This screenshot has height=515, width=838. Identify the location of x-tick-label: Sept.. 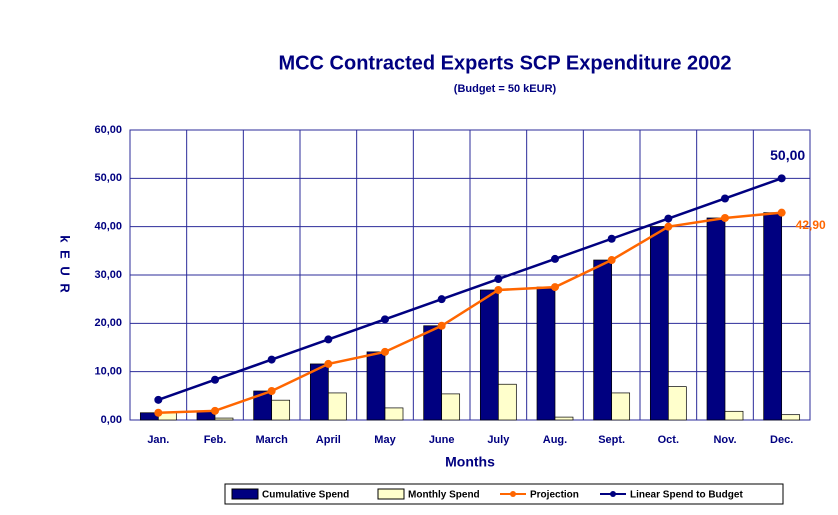
(611, 440).